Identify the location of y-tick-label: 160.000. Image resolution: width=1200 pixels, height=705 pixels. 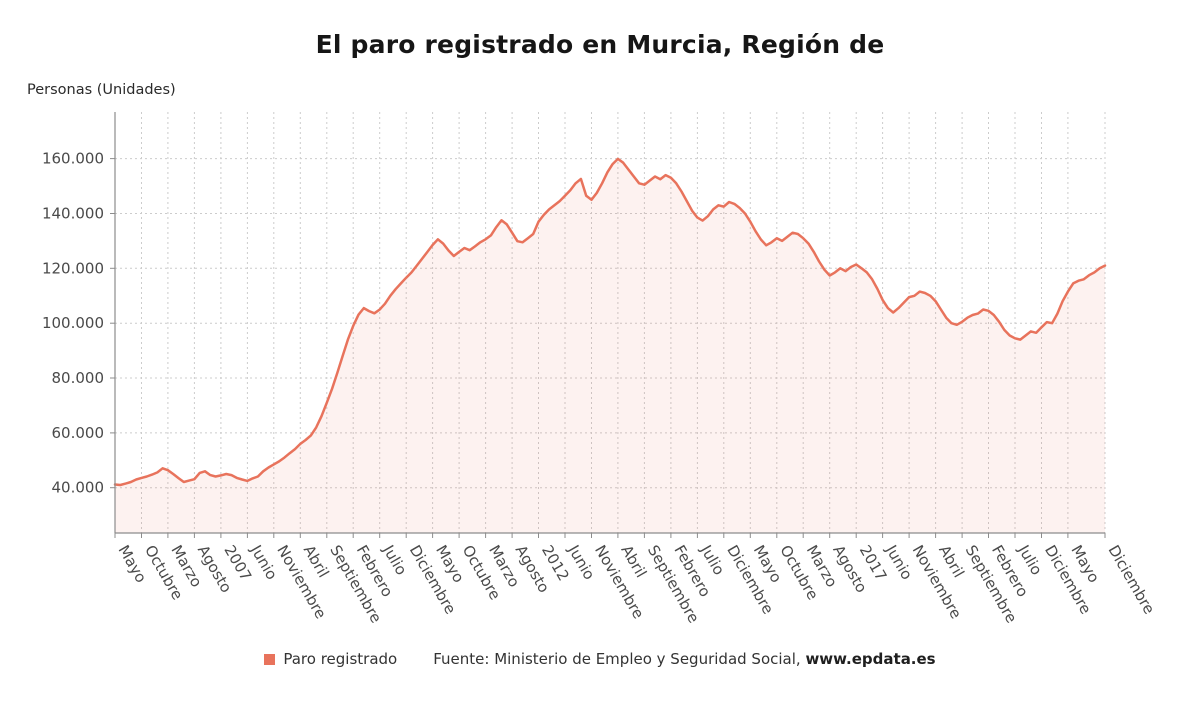
(73, 159).